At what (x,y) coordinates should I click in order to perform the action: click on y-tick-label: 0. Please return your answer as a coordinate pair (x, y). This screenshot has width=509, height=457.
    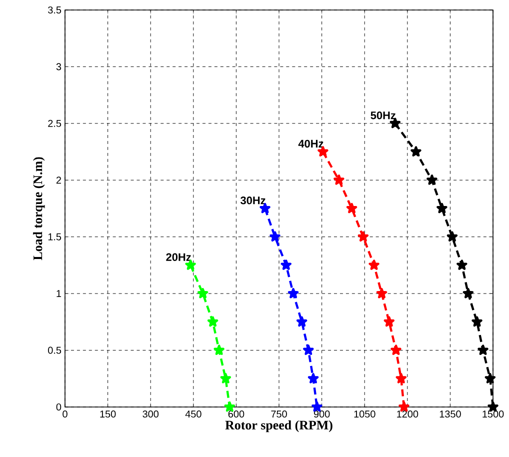
    Looking at the image, I should click on (59, 407).